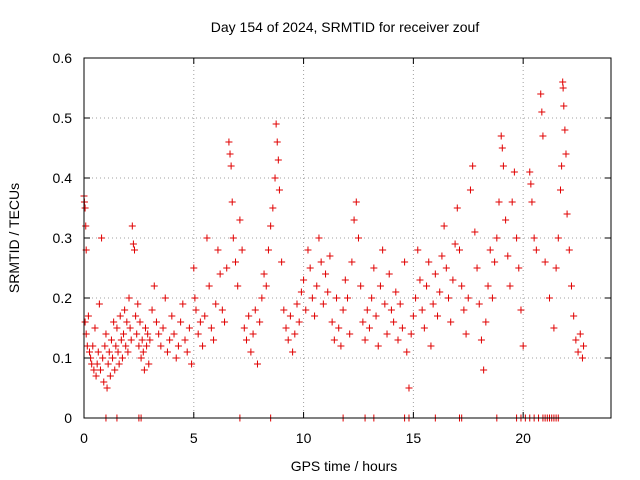  Describe the element at coordinates (84, 438) in the screenshot. I see `x-tick-label: 0` at that location.